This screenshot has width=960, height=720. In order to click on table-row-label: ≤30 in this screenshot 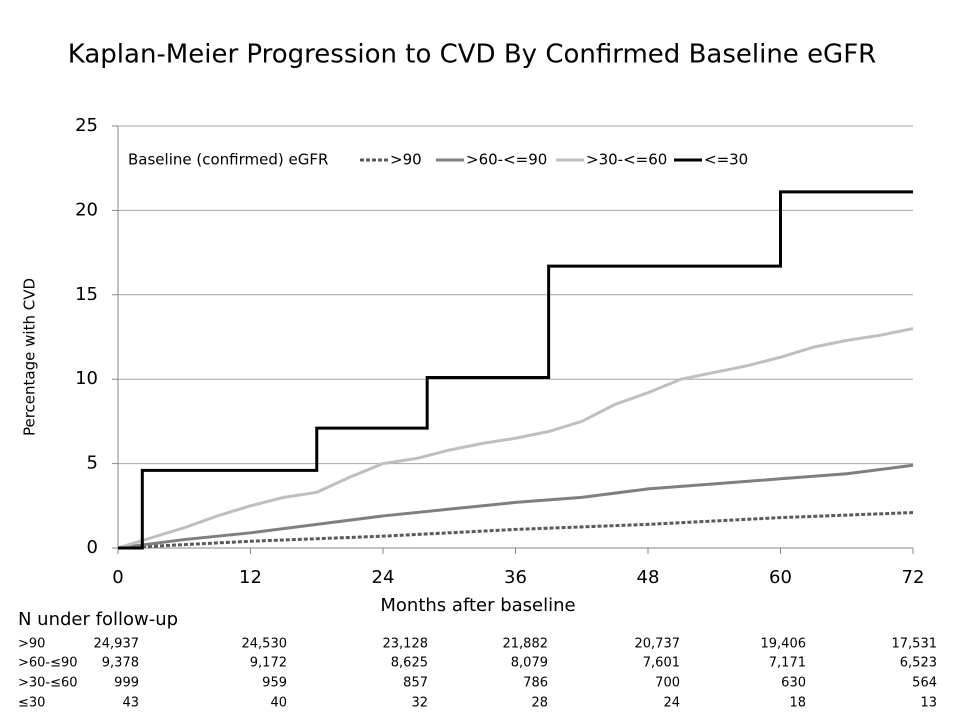, I will do `click(31, 703)`.